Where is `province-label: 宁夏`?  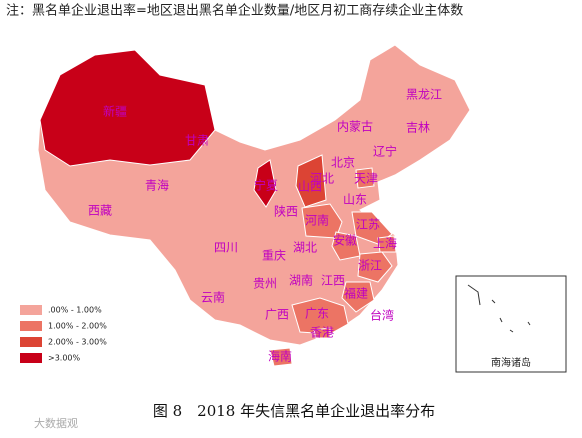
province-label: 宁夏 is located at coordinates (266, 185).